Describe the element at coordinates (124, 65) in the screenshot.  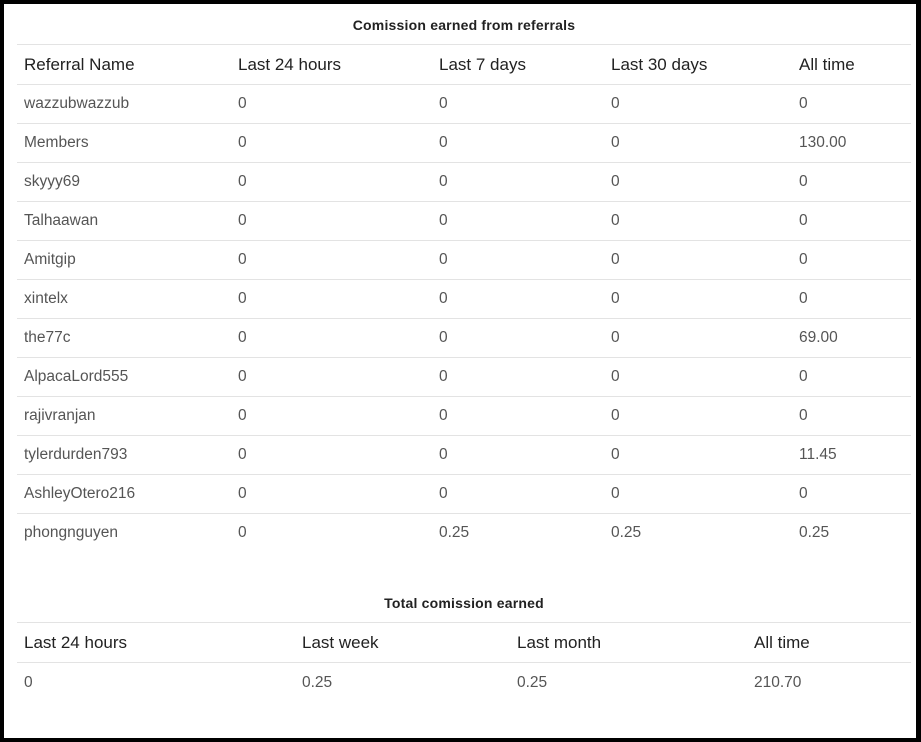
I see `column-header-referral-name: Referral Name` at that location.